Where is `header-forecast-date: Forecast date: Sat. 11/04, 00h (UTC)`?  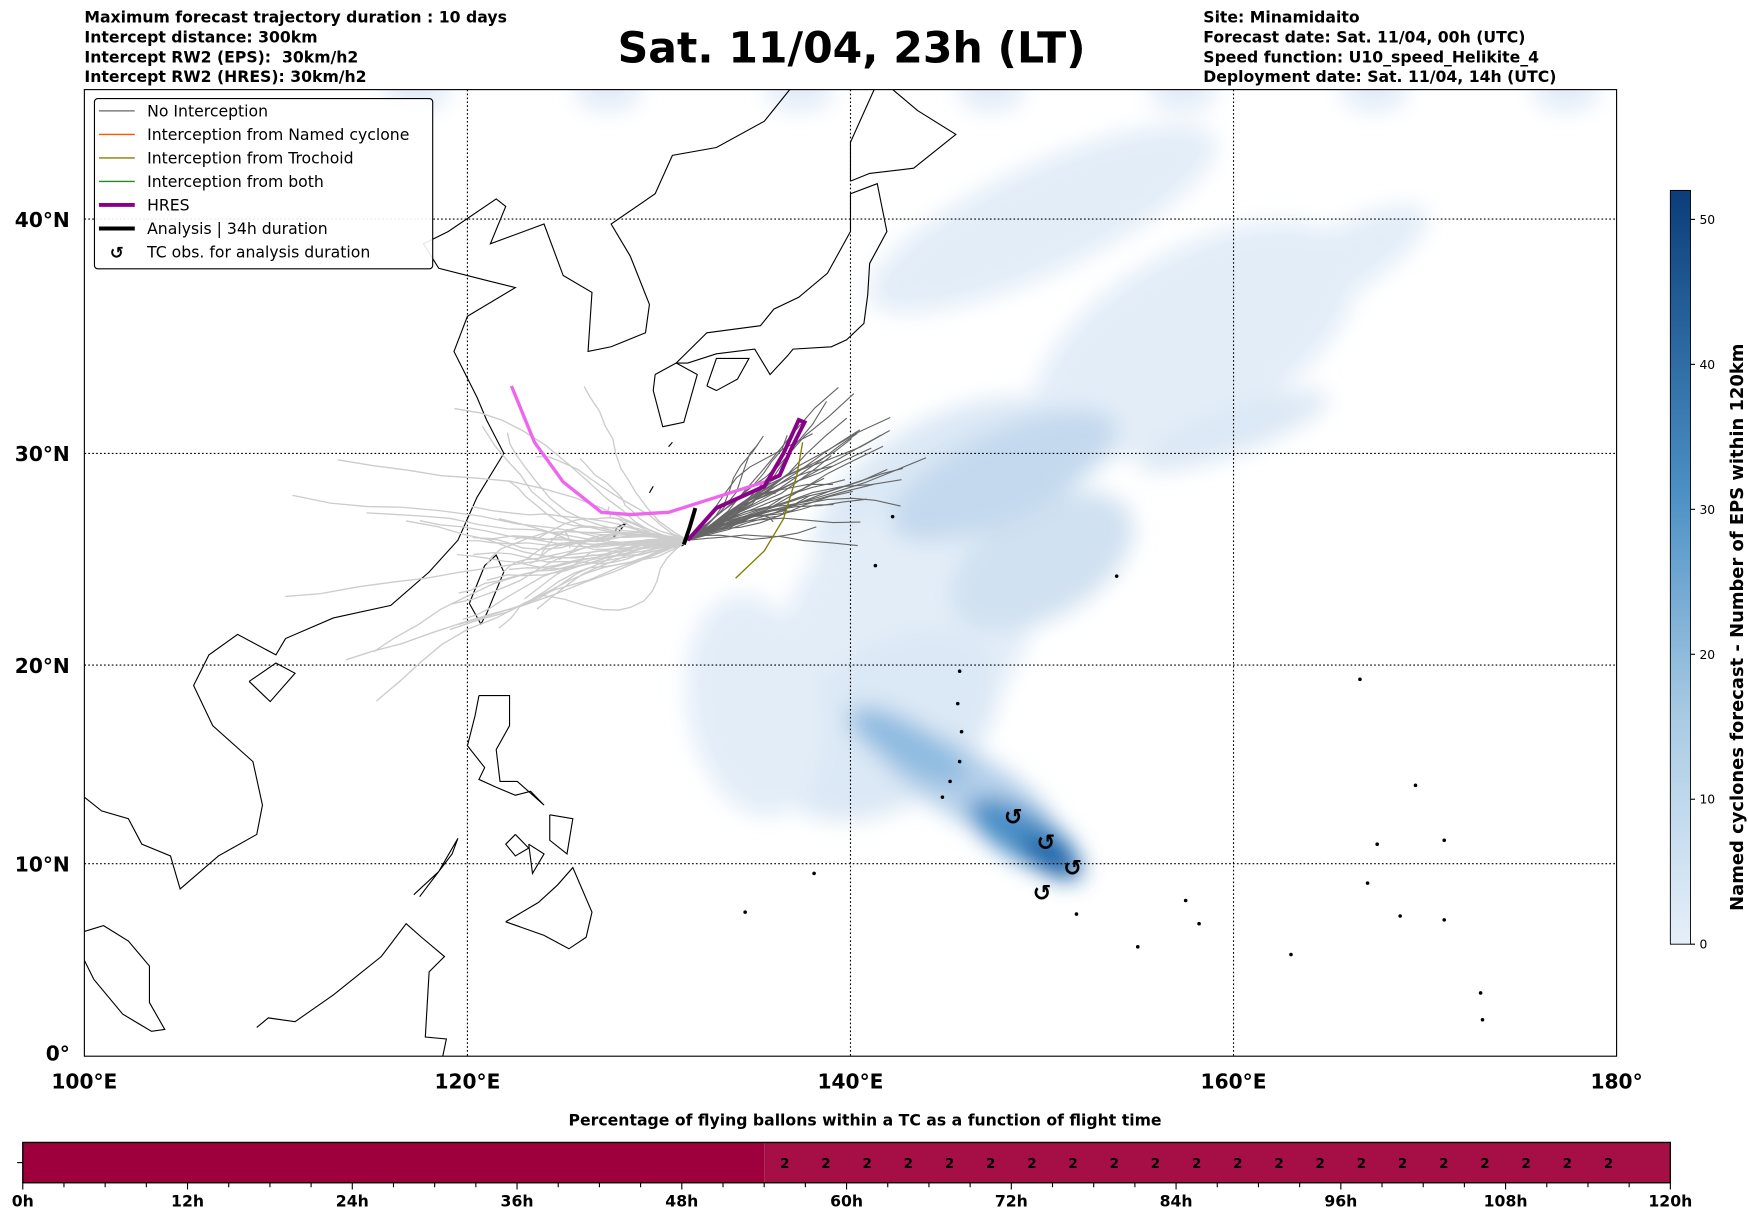
header-forecast-date: Forecast date: Sat. 11/04, 00h (UTC) is located at coordinates (1364, 37).